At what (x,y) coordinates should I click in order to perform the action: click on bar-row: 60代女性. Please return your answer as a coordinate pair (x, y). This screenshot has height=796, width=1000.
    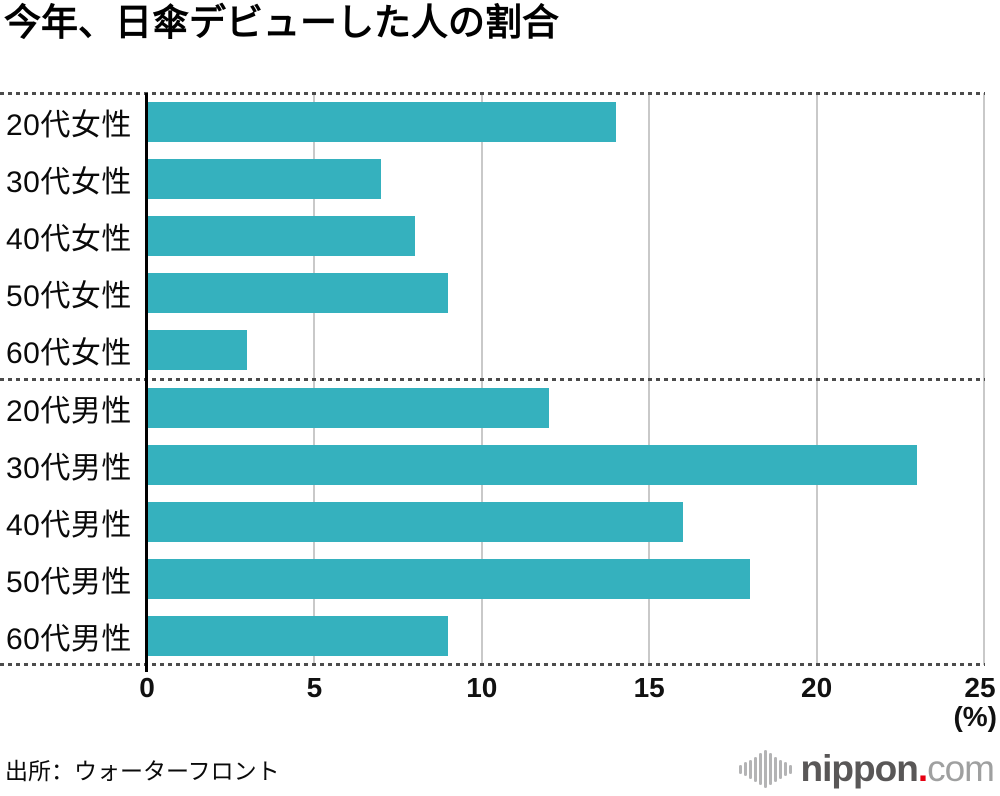
    Looking at the image, I should click on (492, 350).